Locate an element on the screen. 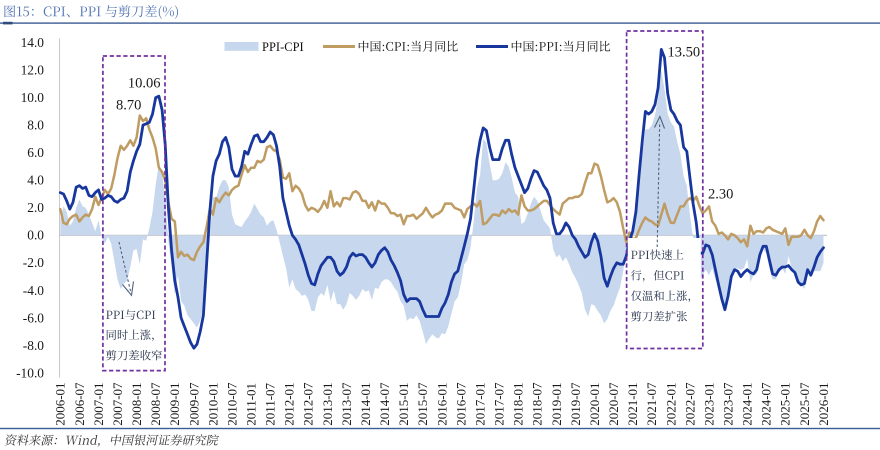 The height and width of the screenshot is (450, 880). svg-text: 2012-01 is located at coordinates (289, 403).